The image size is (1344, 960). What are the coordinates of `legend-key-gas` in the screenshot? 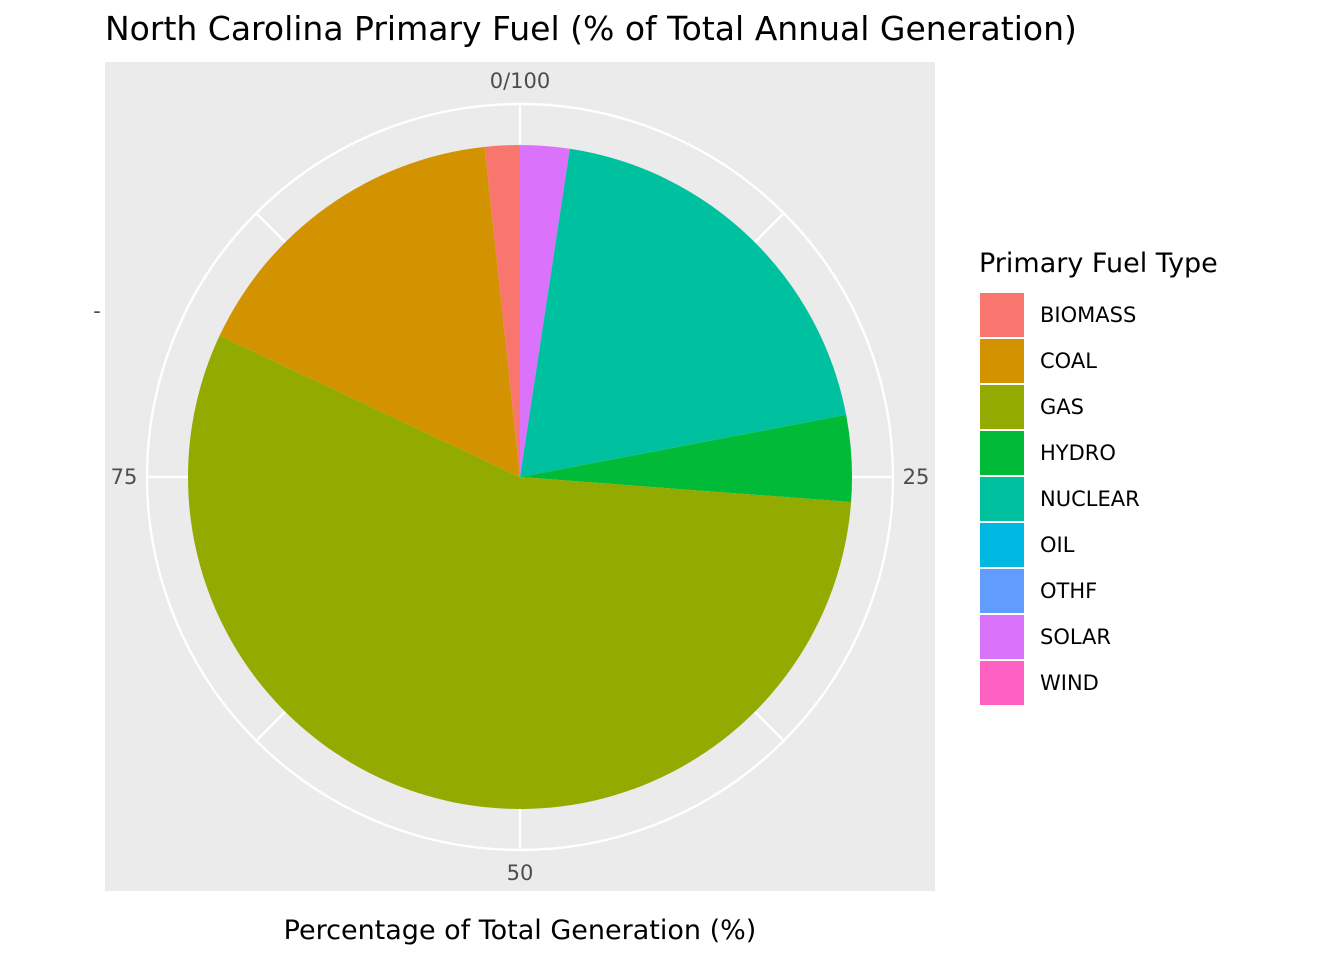 It's located at (1002, 407).